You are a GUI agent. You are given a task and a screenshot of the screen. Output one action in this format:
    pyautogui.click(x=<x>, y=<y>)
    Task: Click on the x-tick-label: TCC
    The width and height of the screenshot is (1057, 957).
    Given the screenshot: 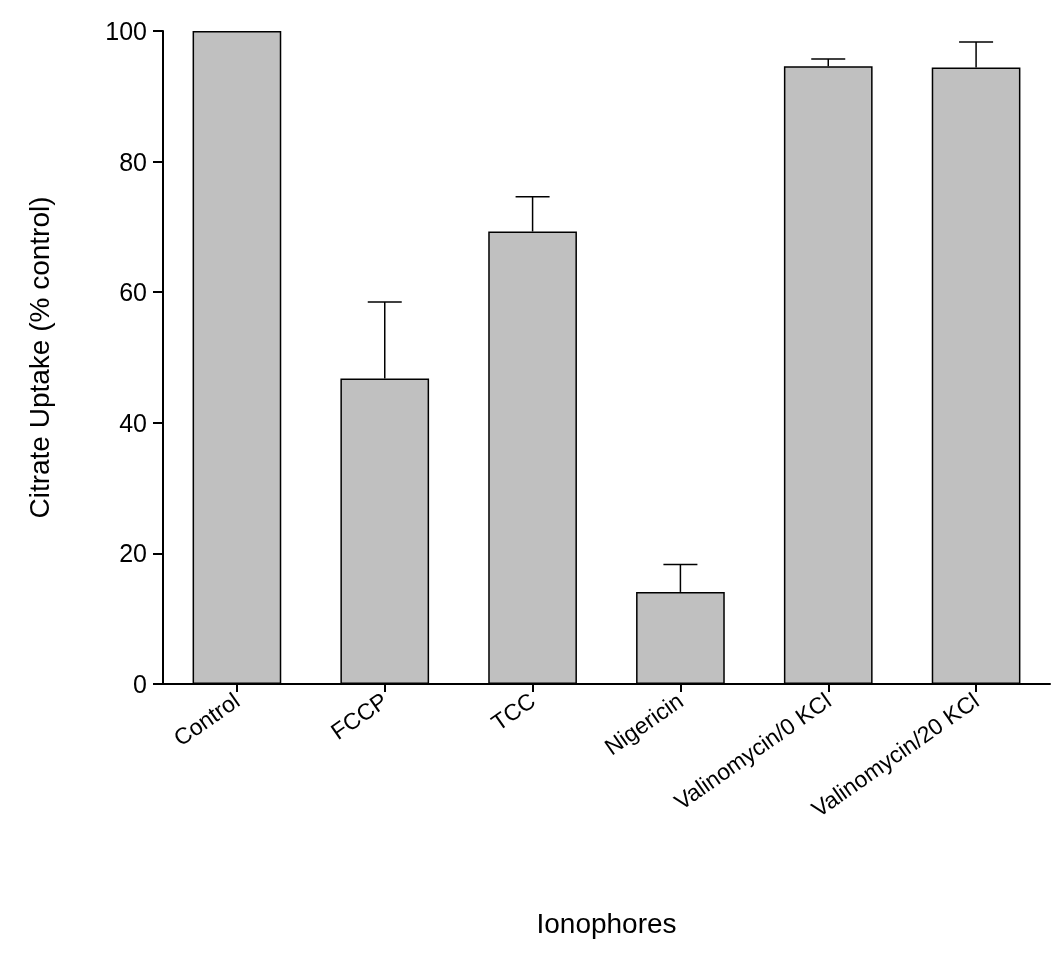 What is the action you would take?
    pyautogui.click(x=513, y=711)
    